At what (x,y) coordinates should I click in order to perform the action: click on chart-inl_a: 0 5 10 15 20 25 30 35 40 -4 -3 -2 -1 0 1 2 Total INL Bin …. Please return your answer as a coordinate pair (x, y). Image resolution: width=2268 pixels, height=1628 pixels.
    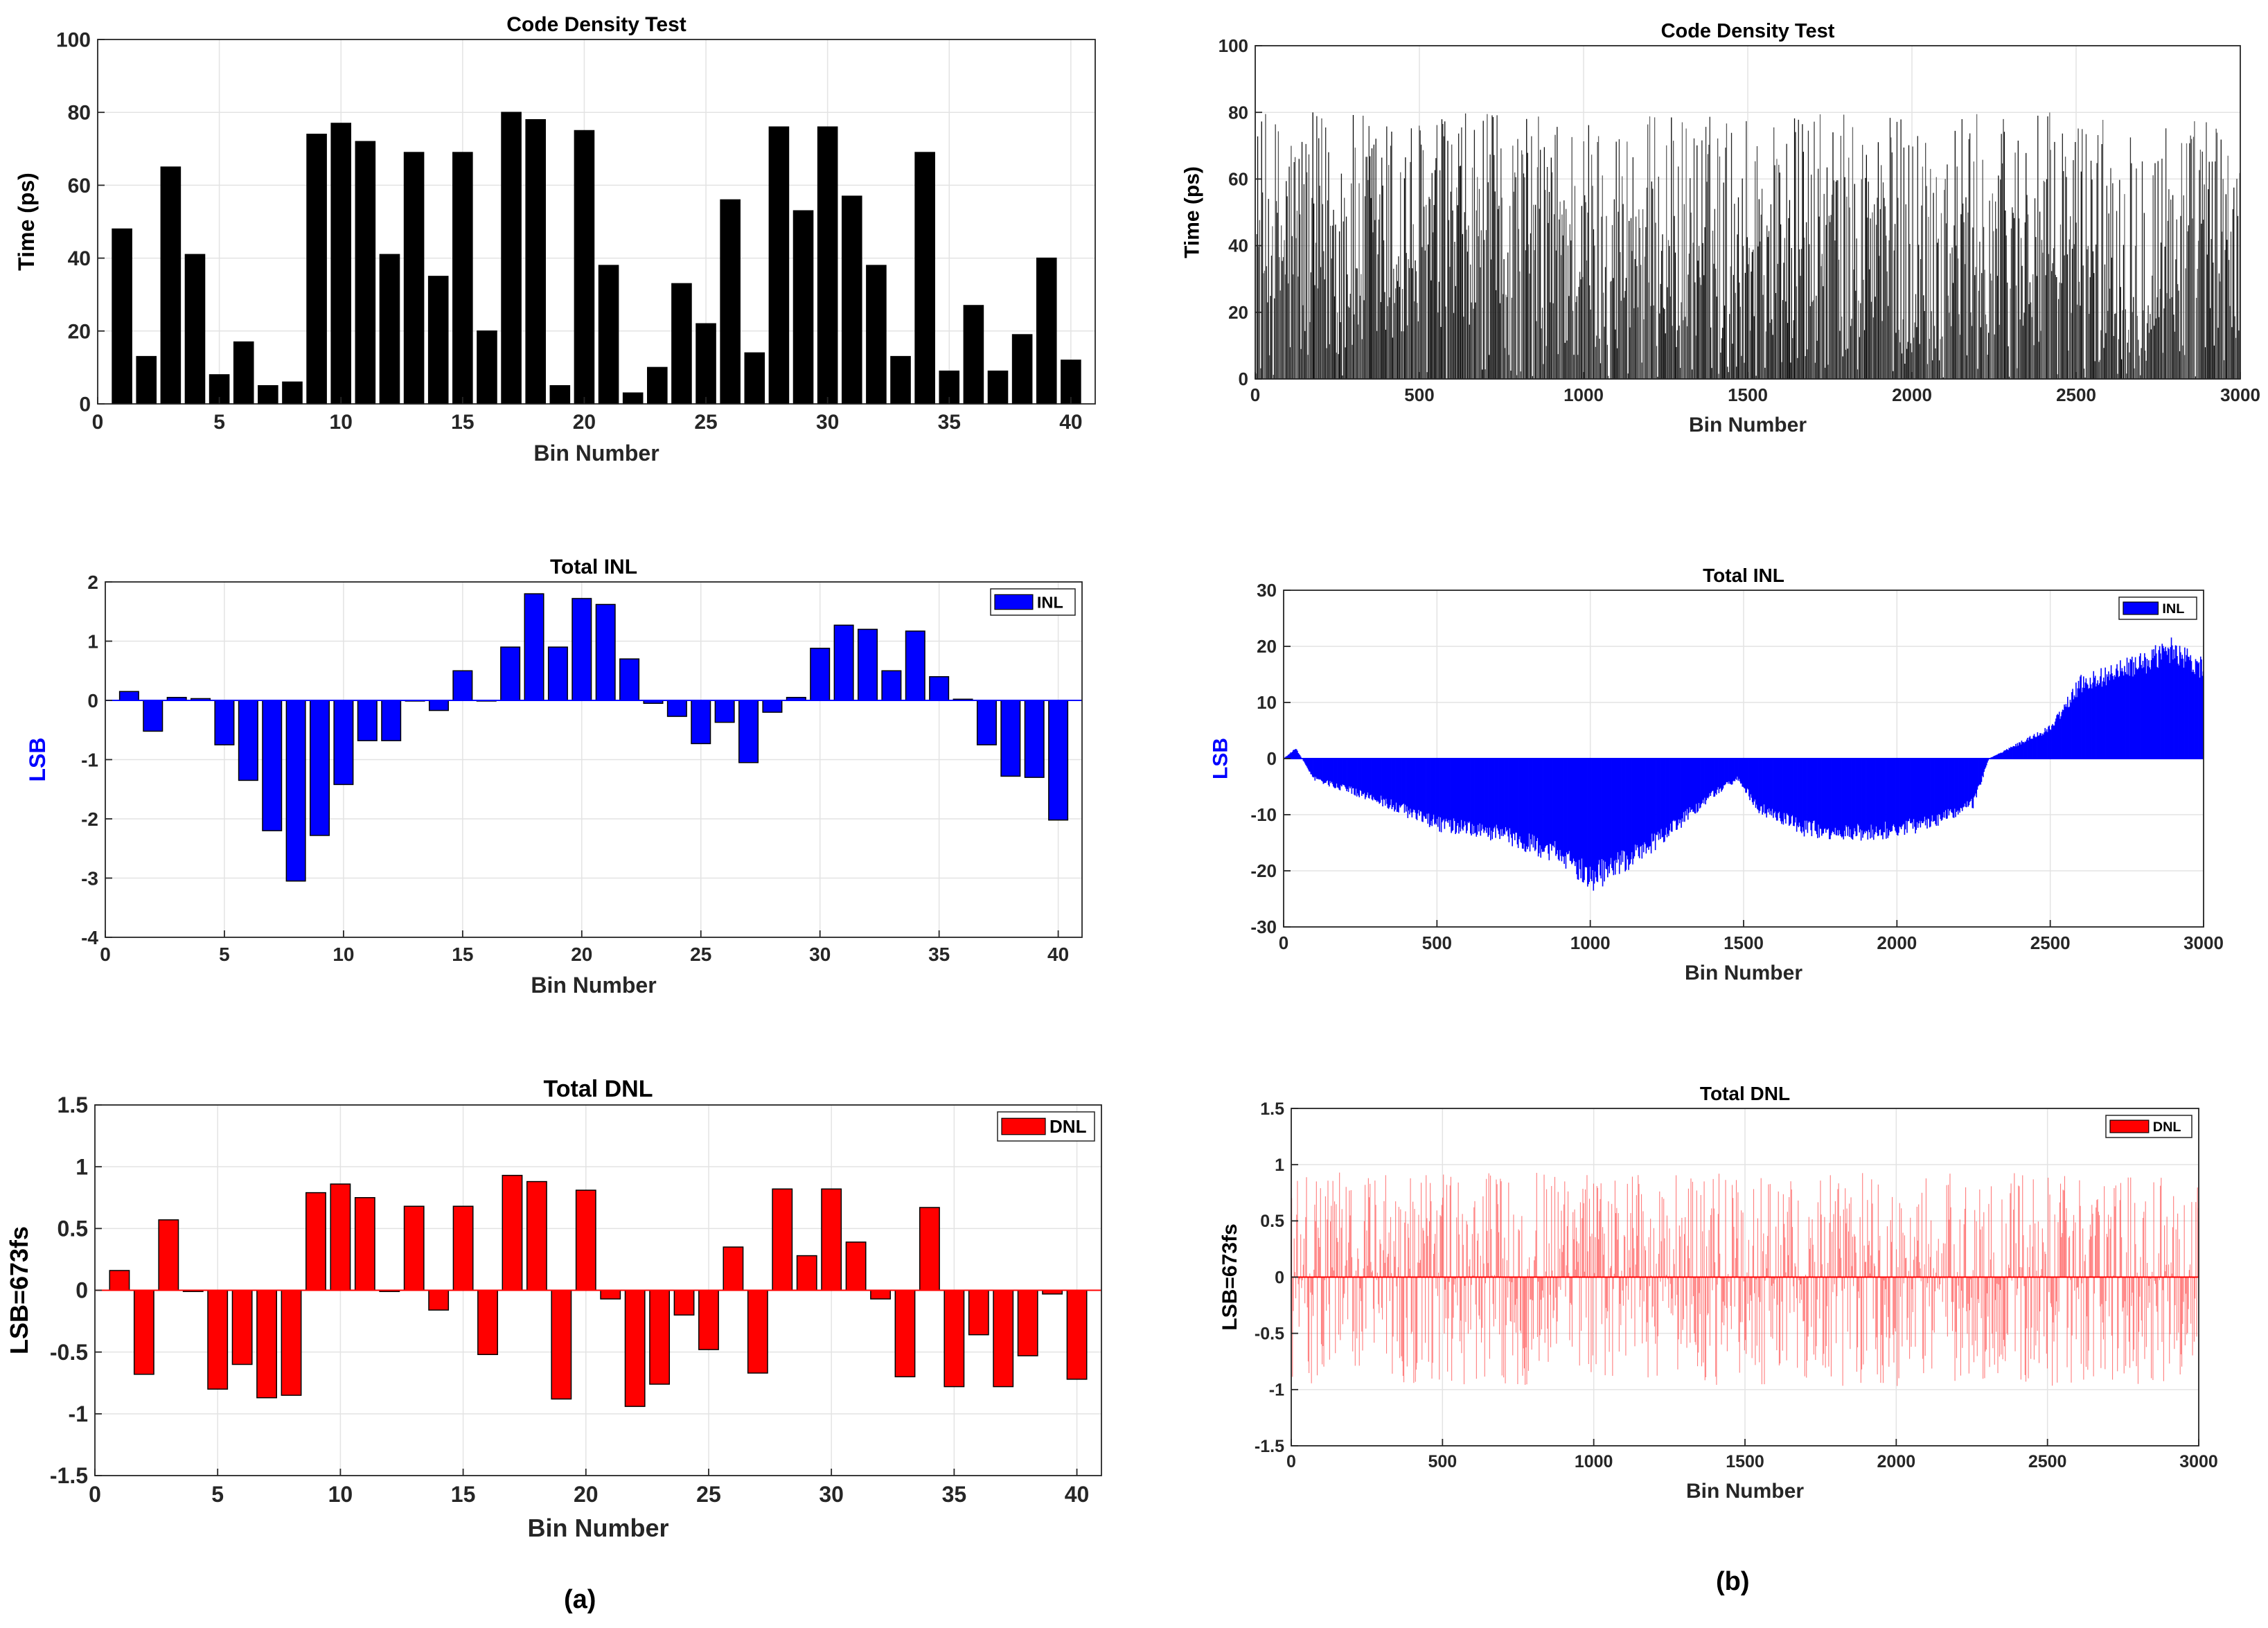
    Looking at the image, I should click on (554, 777).